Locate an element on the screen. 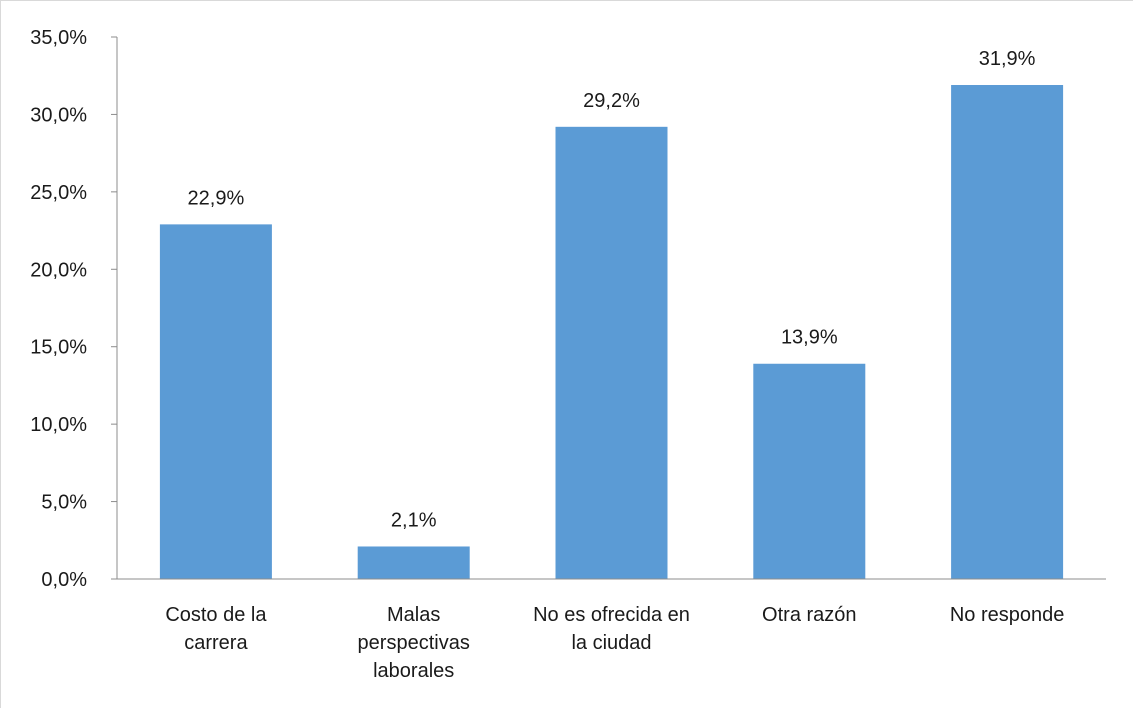  x-tick-label: Malas perspectivas laborales is located at coordinates (414, 643).